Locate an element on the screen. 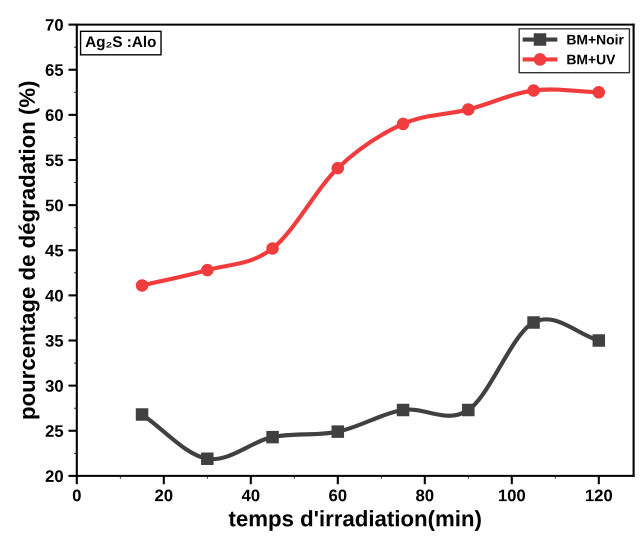  y-tick-label: 40 is located at coordinates (54, 296).